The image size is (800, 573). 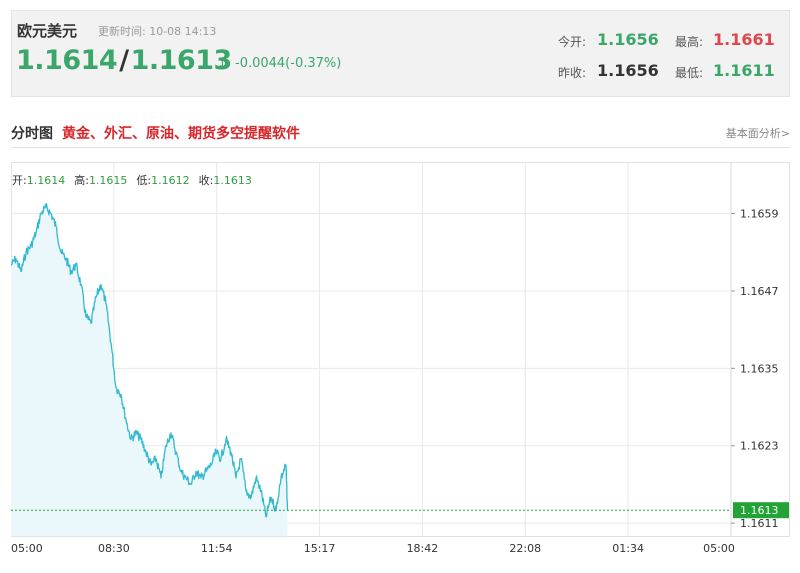 What do you see at coordinates (689, 73) in the screenshot?
I see `low-label: 最低:` at bounding box center [689, 73].